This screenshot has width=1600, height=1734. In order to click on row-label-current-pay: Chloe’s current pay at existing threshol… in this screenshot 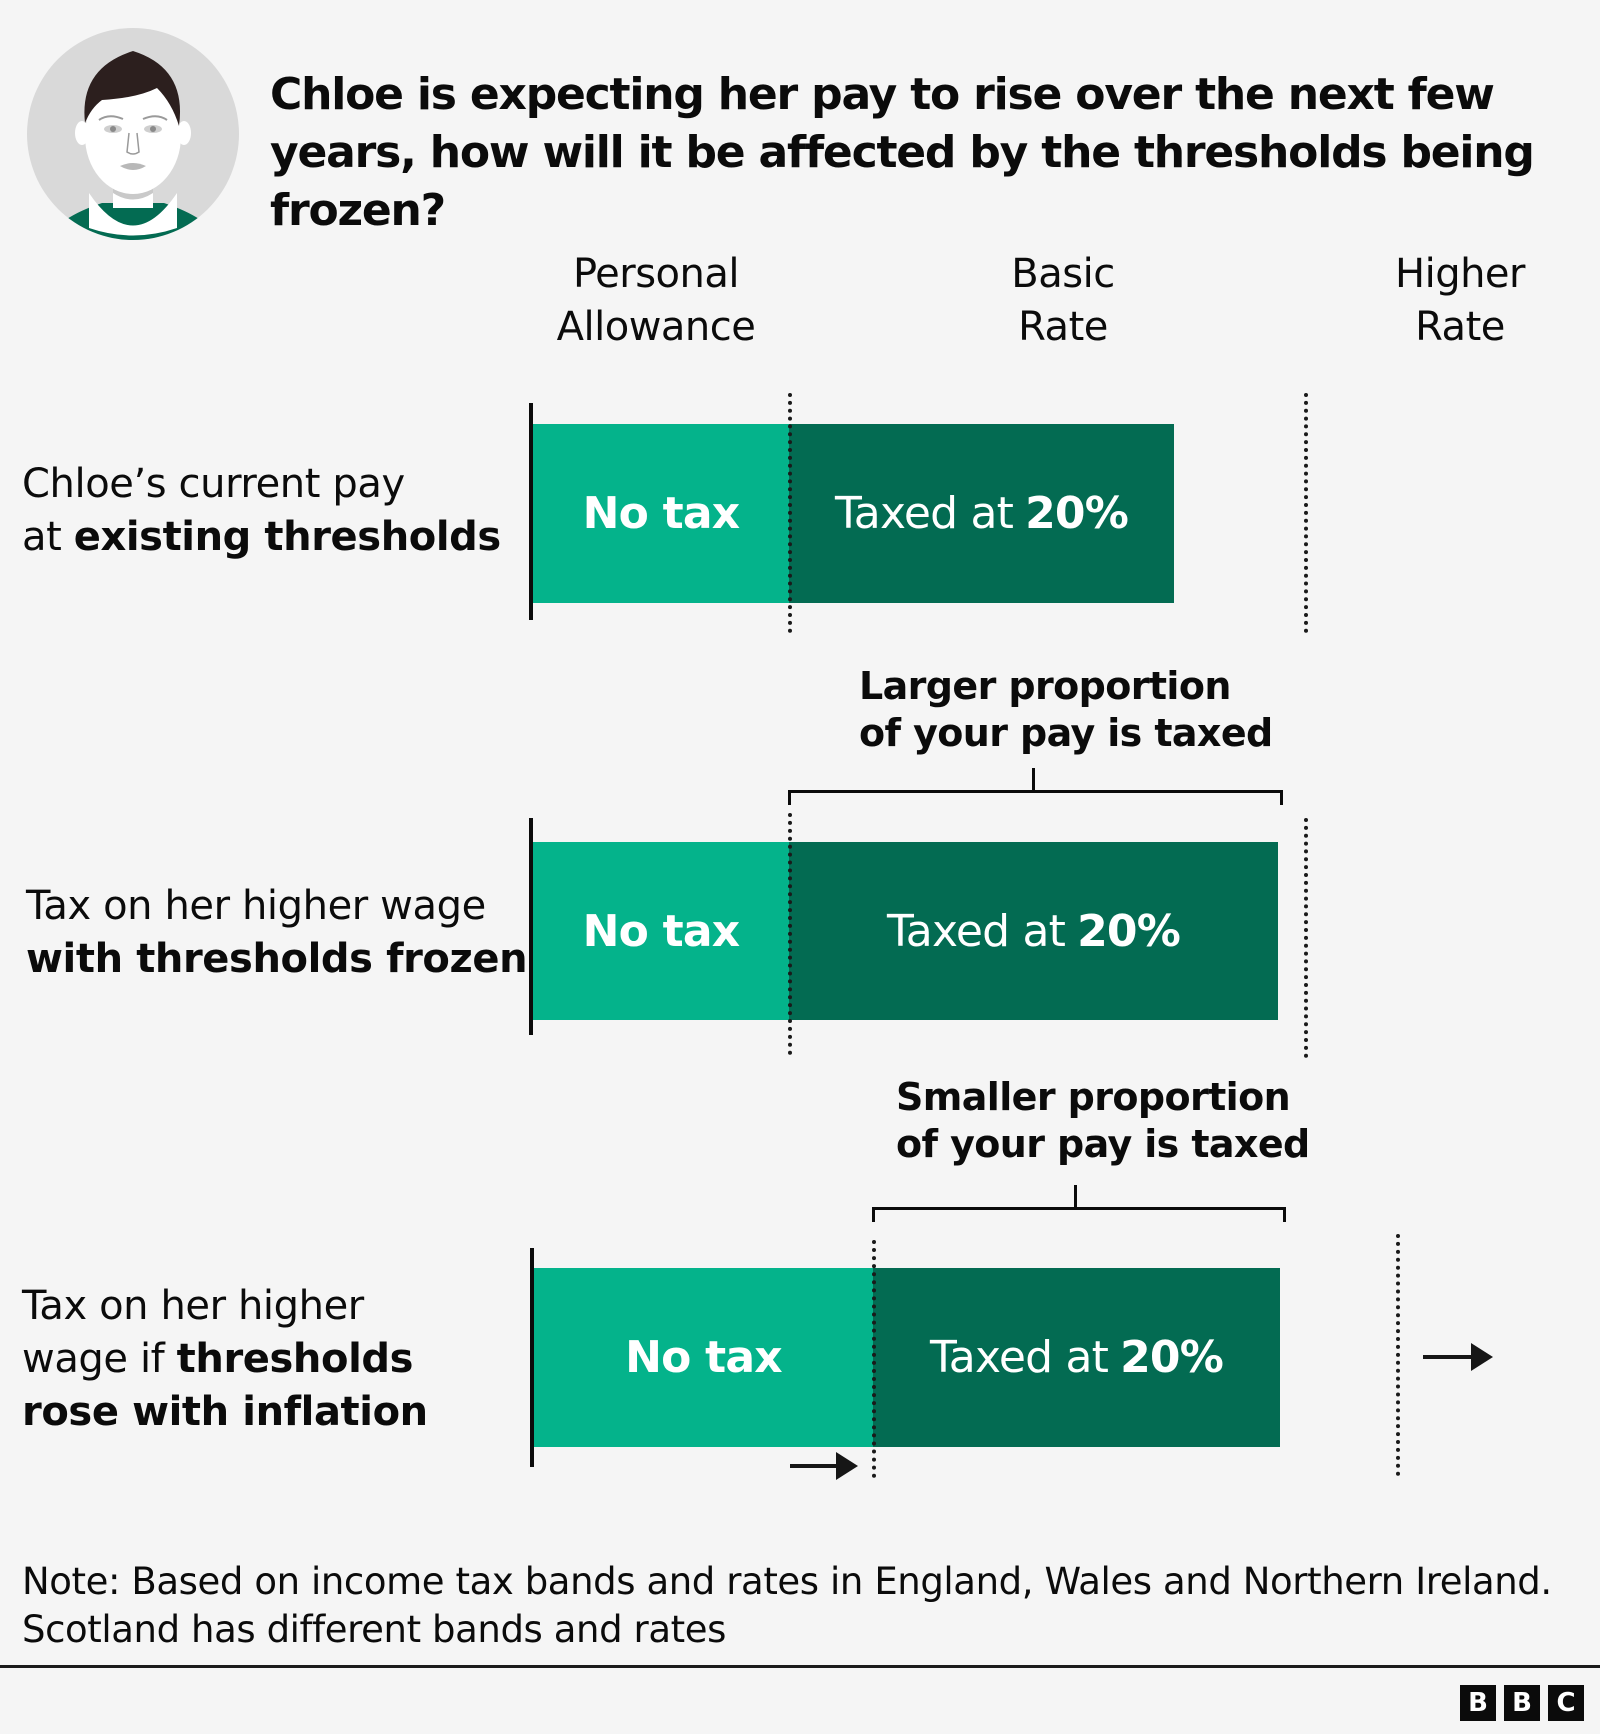, I will do `click(261, 510)`.